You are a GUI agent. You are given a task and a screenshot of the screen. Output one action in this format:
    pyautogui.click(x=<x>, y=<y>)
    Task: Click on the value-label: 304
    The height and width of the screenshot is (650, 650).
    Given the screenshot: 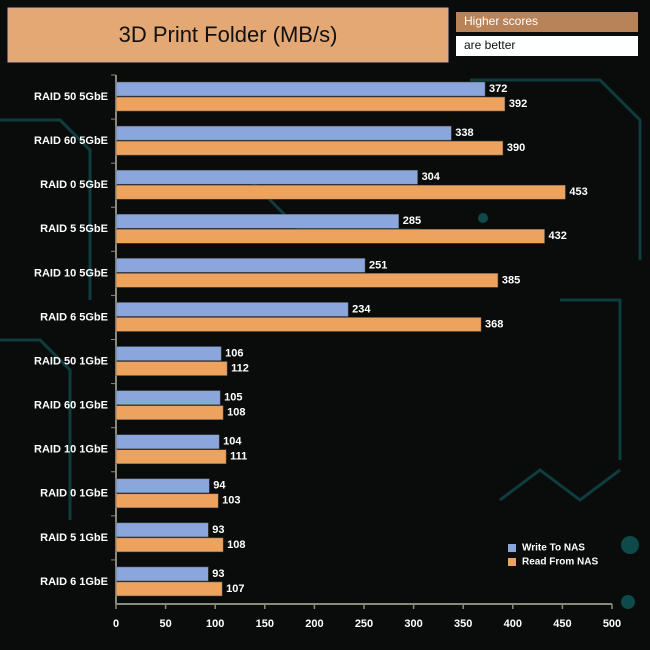 What is the action you would take?
    pyautogui.click(x=431, y=177)
    